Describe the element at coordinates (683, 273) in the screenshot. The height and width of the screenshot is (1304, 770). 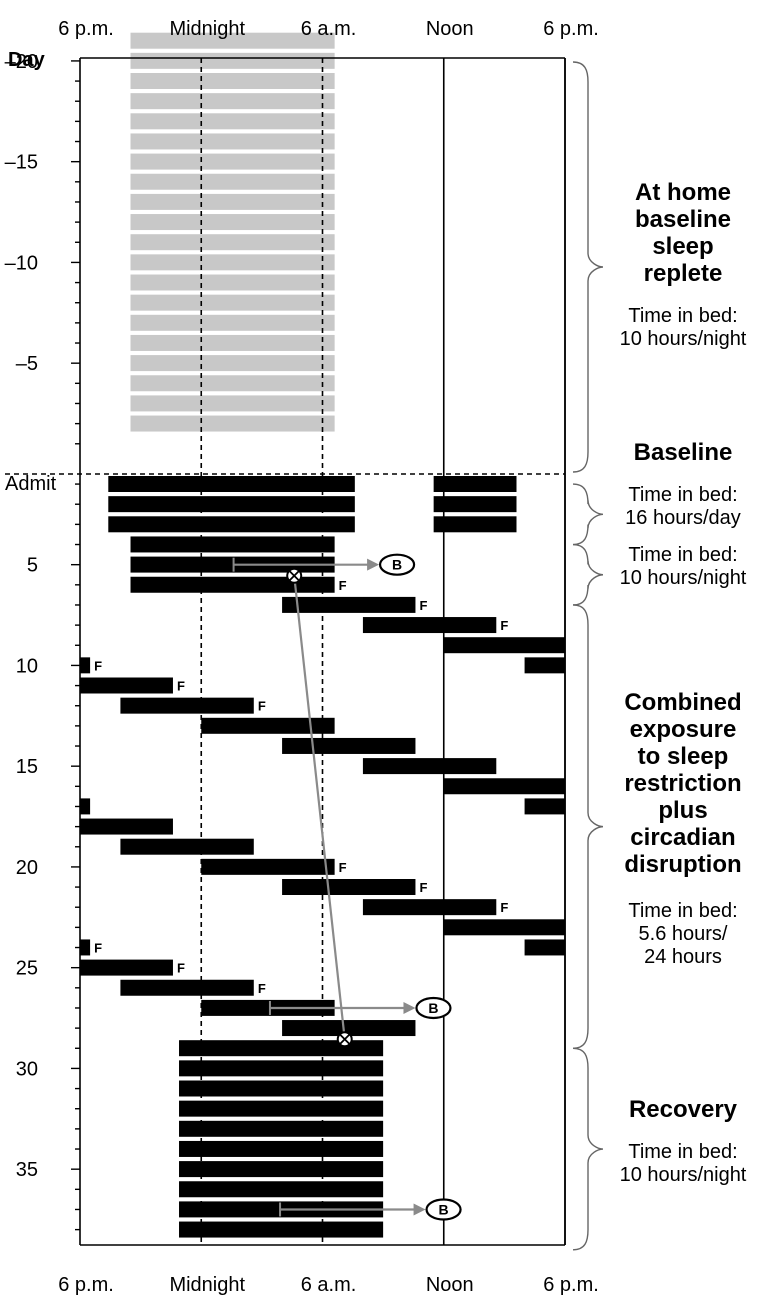
I see `section-title: replete` at that location.